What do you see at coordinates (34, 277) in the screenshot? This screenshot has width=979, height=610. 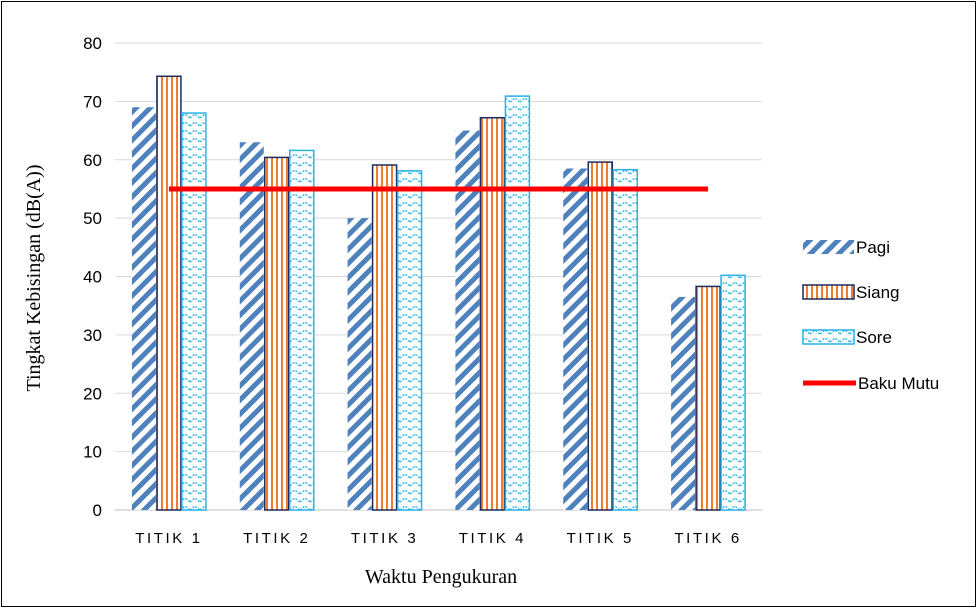 I see `y-axis-title: Tingkat Kebisingan (dB(A))` at bounding box center [34, 277].